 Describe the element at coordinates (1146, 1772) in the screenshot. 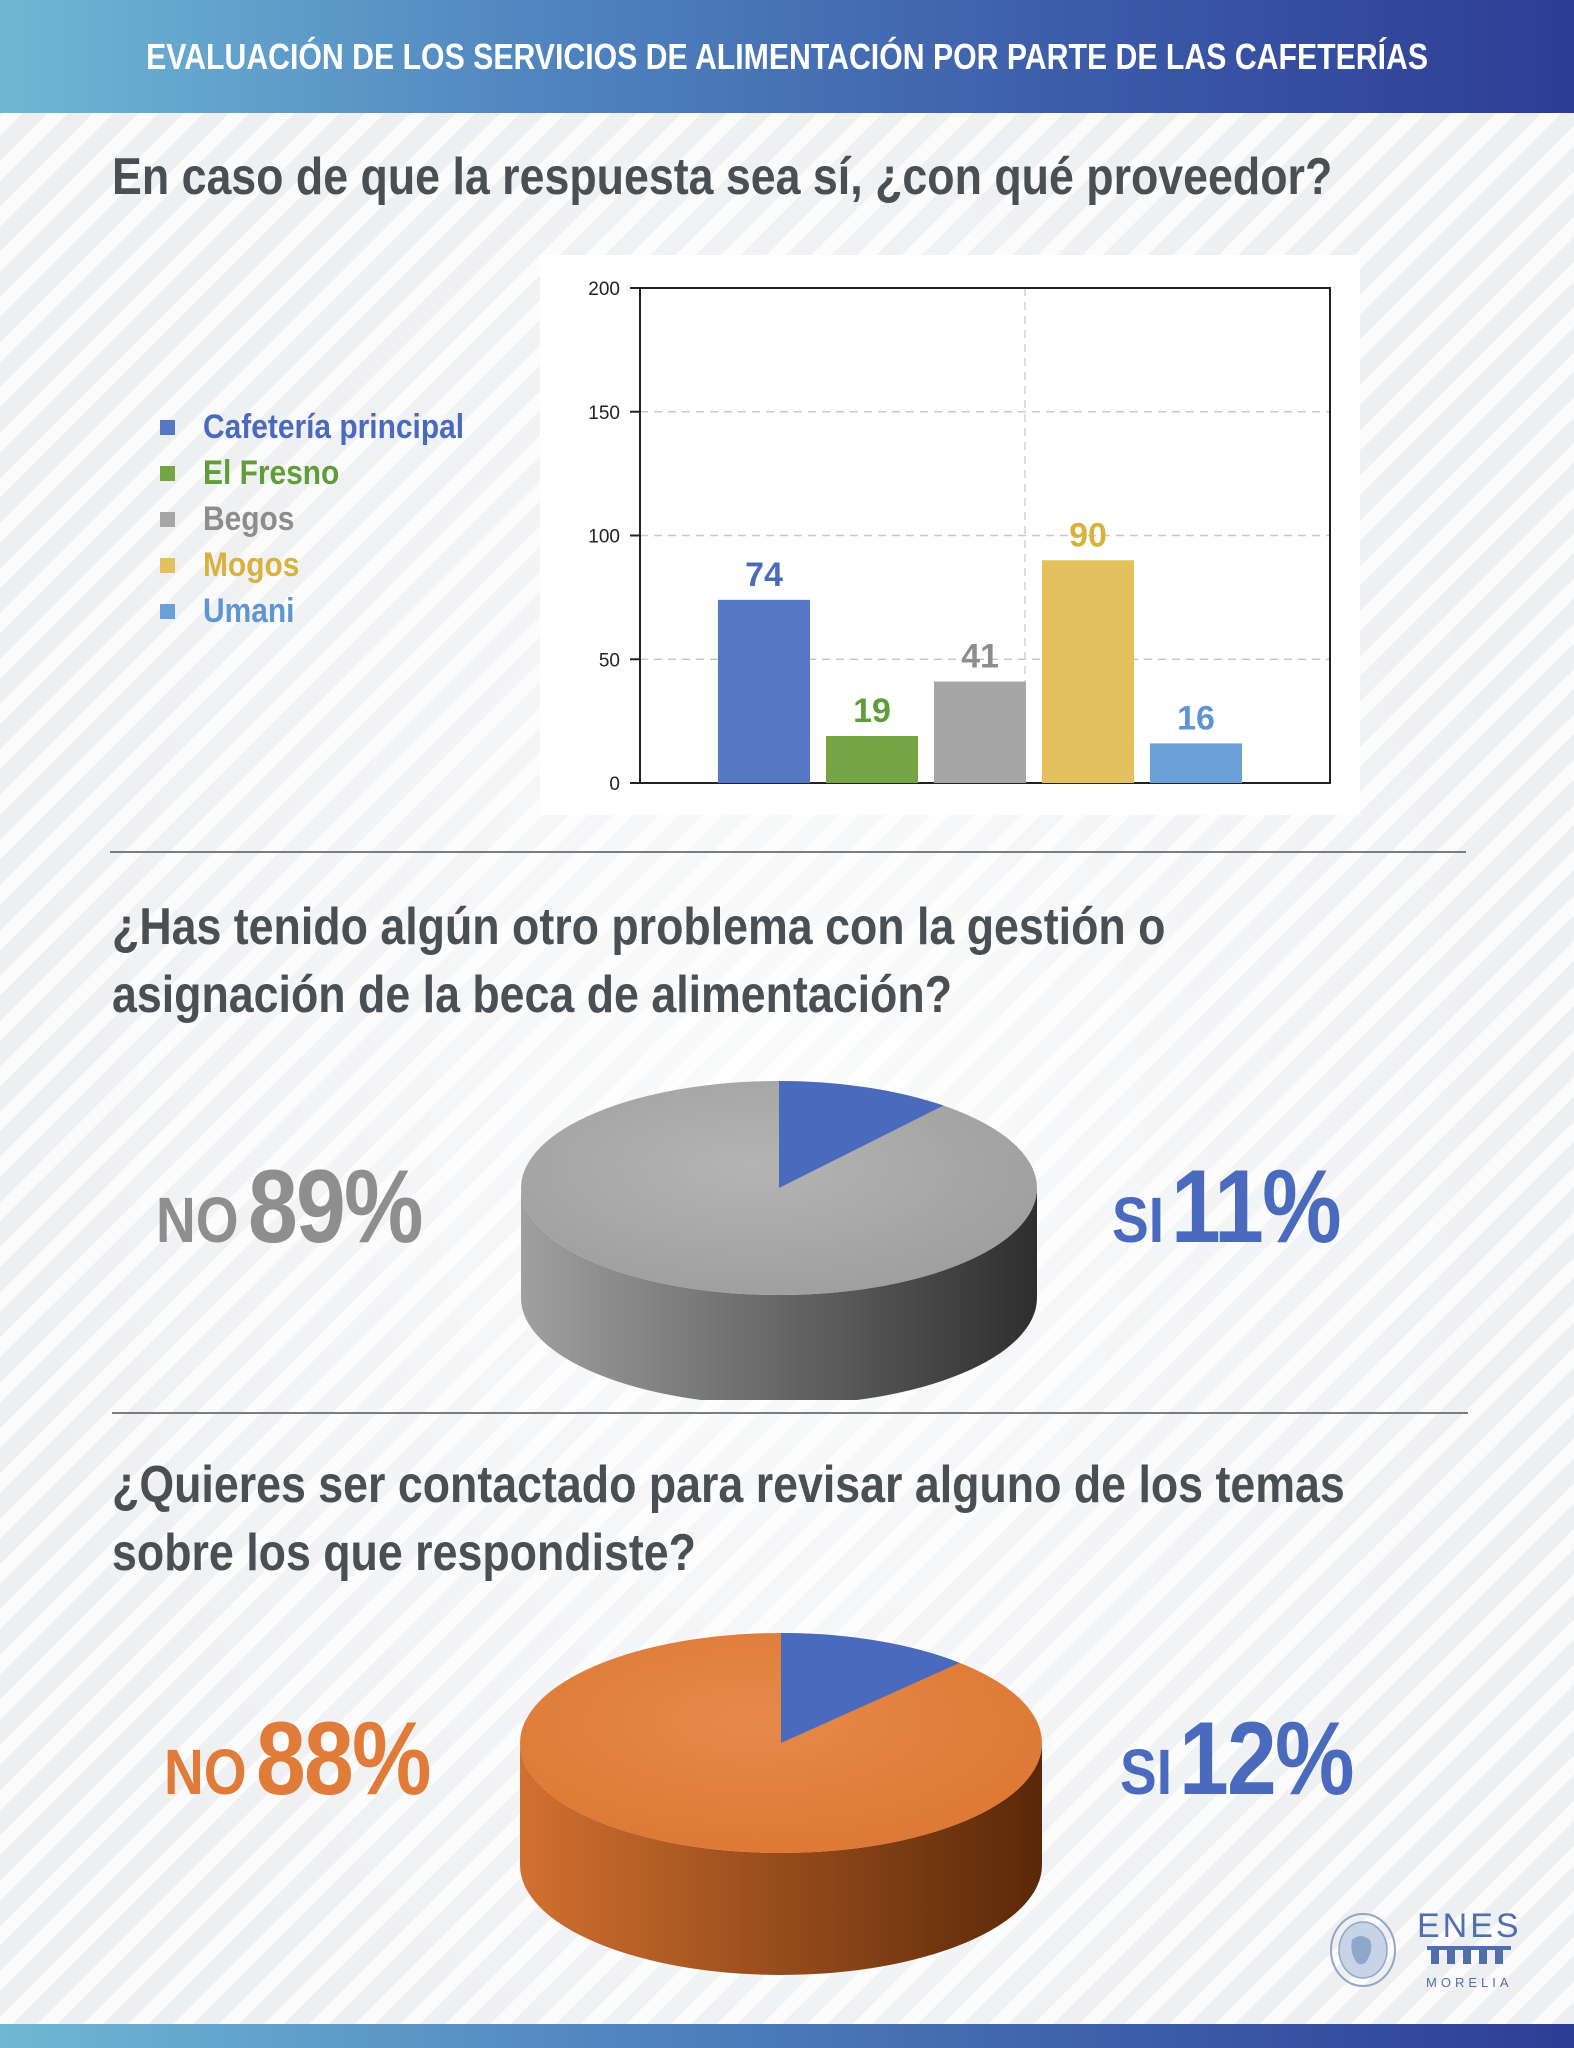

I see `pie2-si-word: SI` at that location.